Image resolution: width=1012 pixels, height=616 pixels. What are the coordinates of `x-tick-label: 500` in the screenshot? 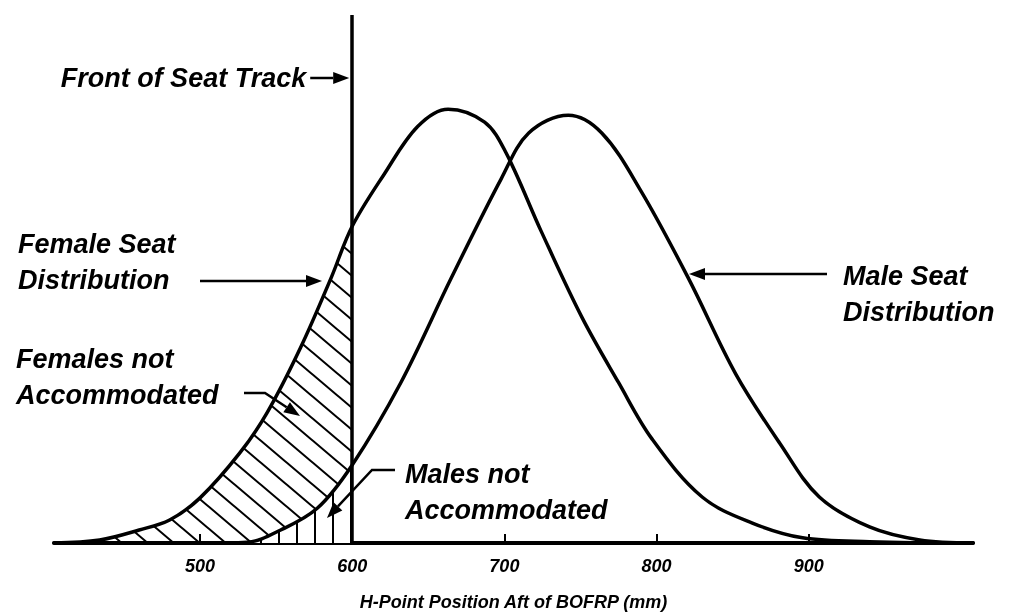 It's located at (200, 566).